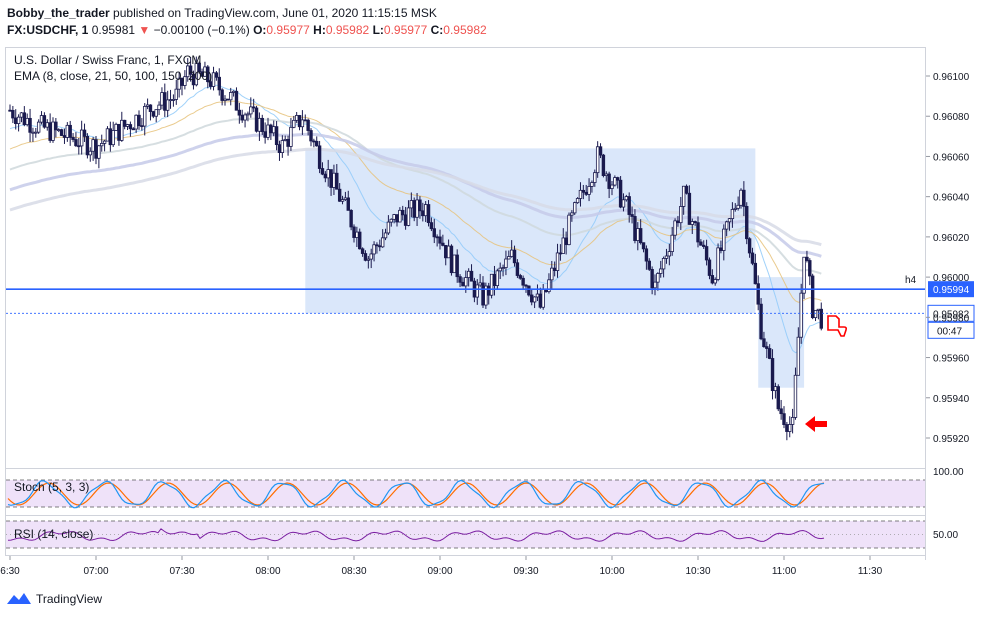 This screenshot has width=988, height=618. I want to click on open-value: 0.95977, so click(288, 30).